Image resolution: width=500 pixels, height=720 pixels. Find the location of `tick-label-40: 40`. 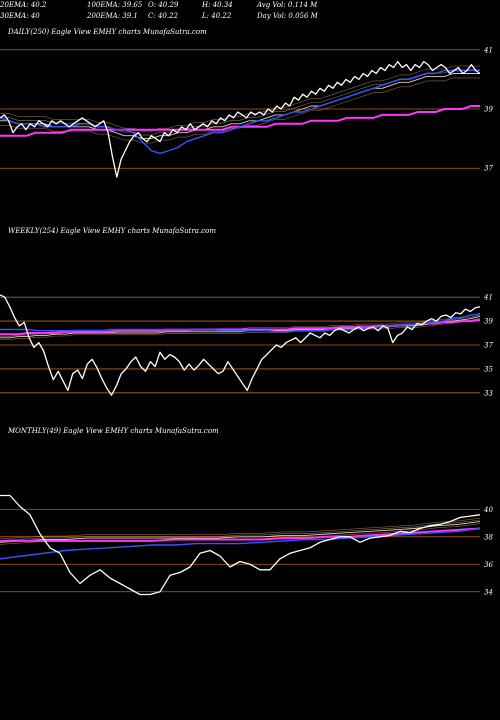

tick-label-40: 40 is located at coordinates (488, 510).